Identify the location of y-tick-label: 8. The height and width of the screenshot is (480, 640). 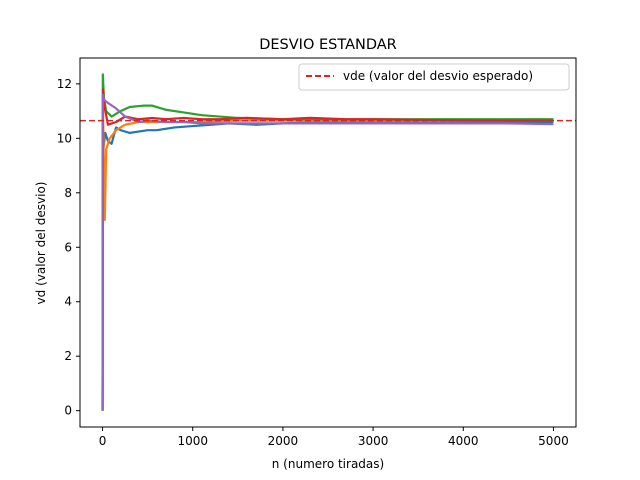
(68, 193).